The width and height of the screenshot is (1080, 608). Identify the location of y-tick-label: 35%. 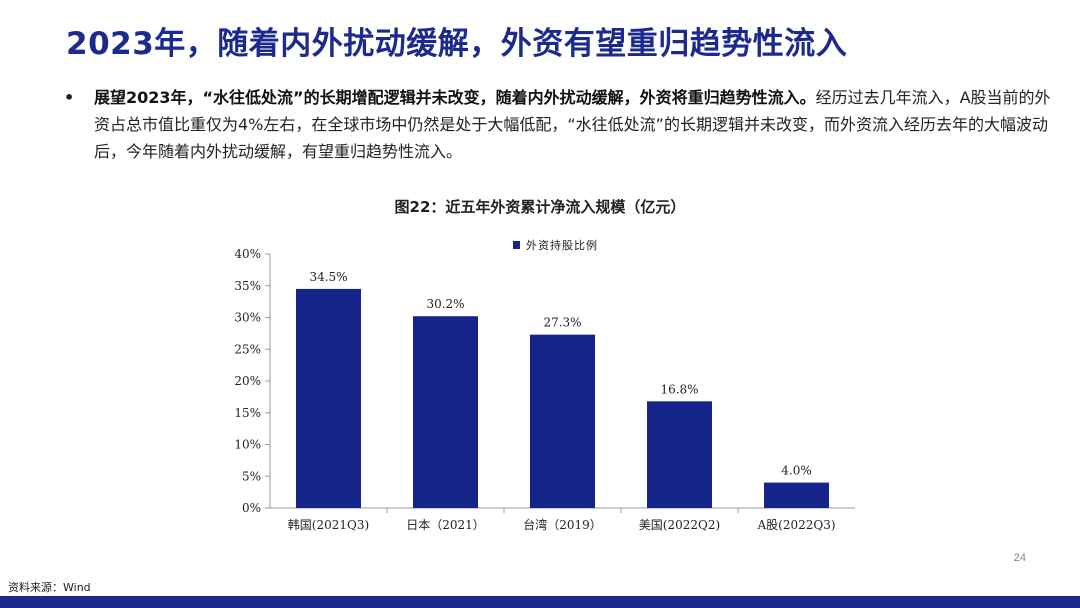
(247, 286).